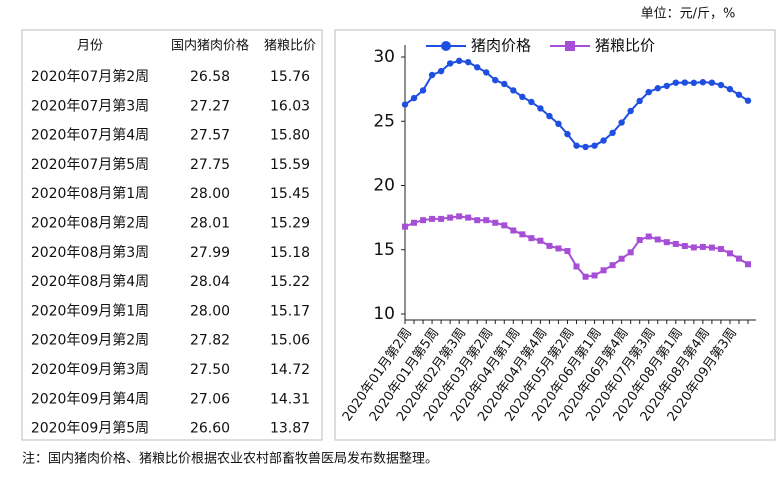 The image size is (783, 481). I want to click on table-cell: 15.06, so click(290, 341).